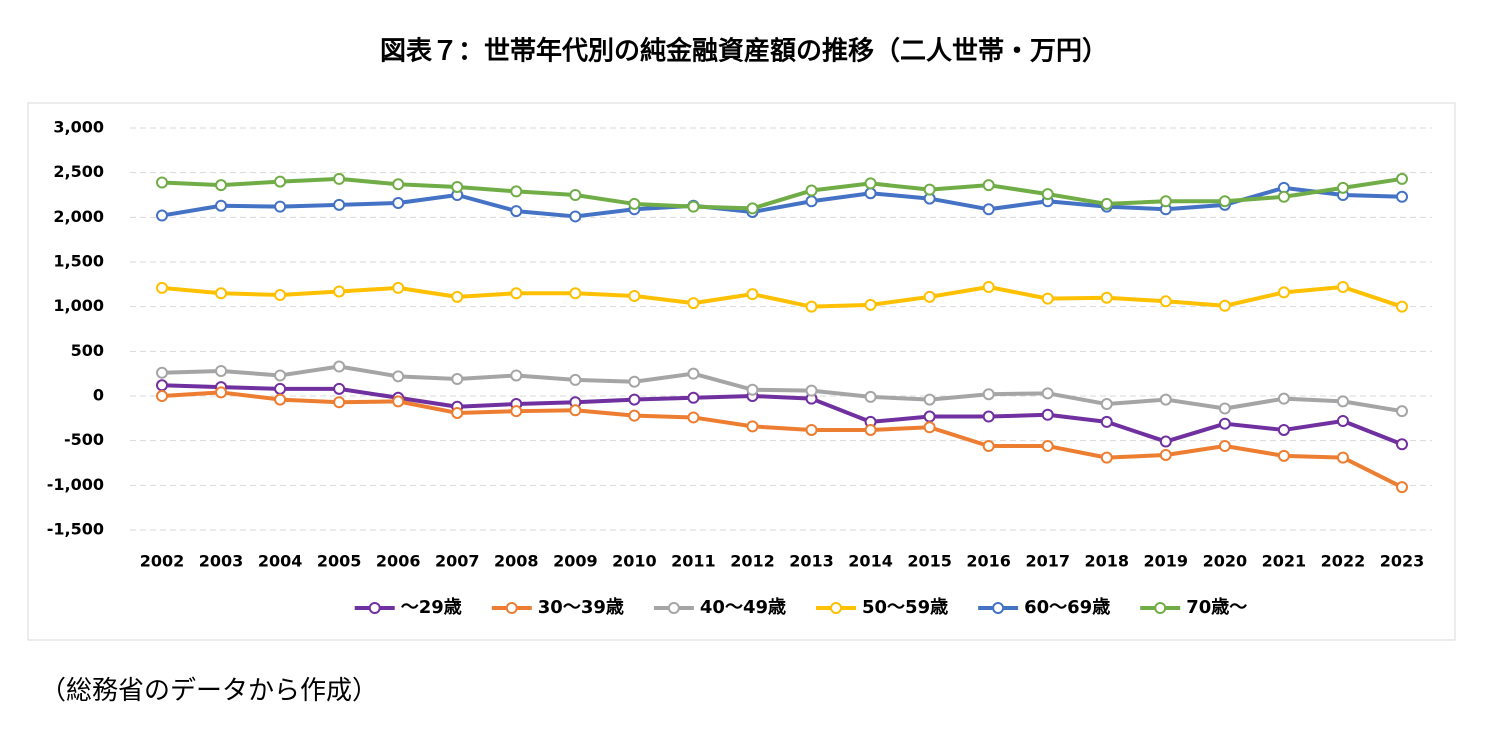 The image size is (1488, 737). What do you see at coordinates (693, 561) in the screenshot?
I see `x-tick-label: 2011` at bounding box center [693, 561].